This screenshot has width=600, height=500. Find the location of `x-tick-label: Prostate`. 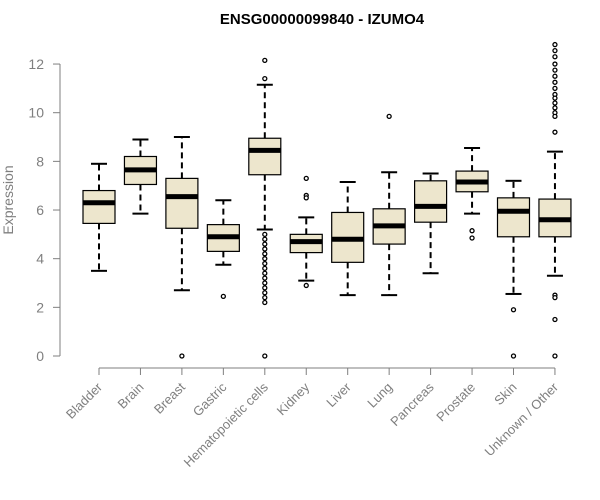

x-tick-label: Prostate is located at coordinates (455, 402).